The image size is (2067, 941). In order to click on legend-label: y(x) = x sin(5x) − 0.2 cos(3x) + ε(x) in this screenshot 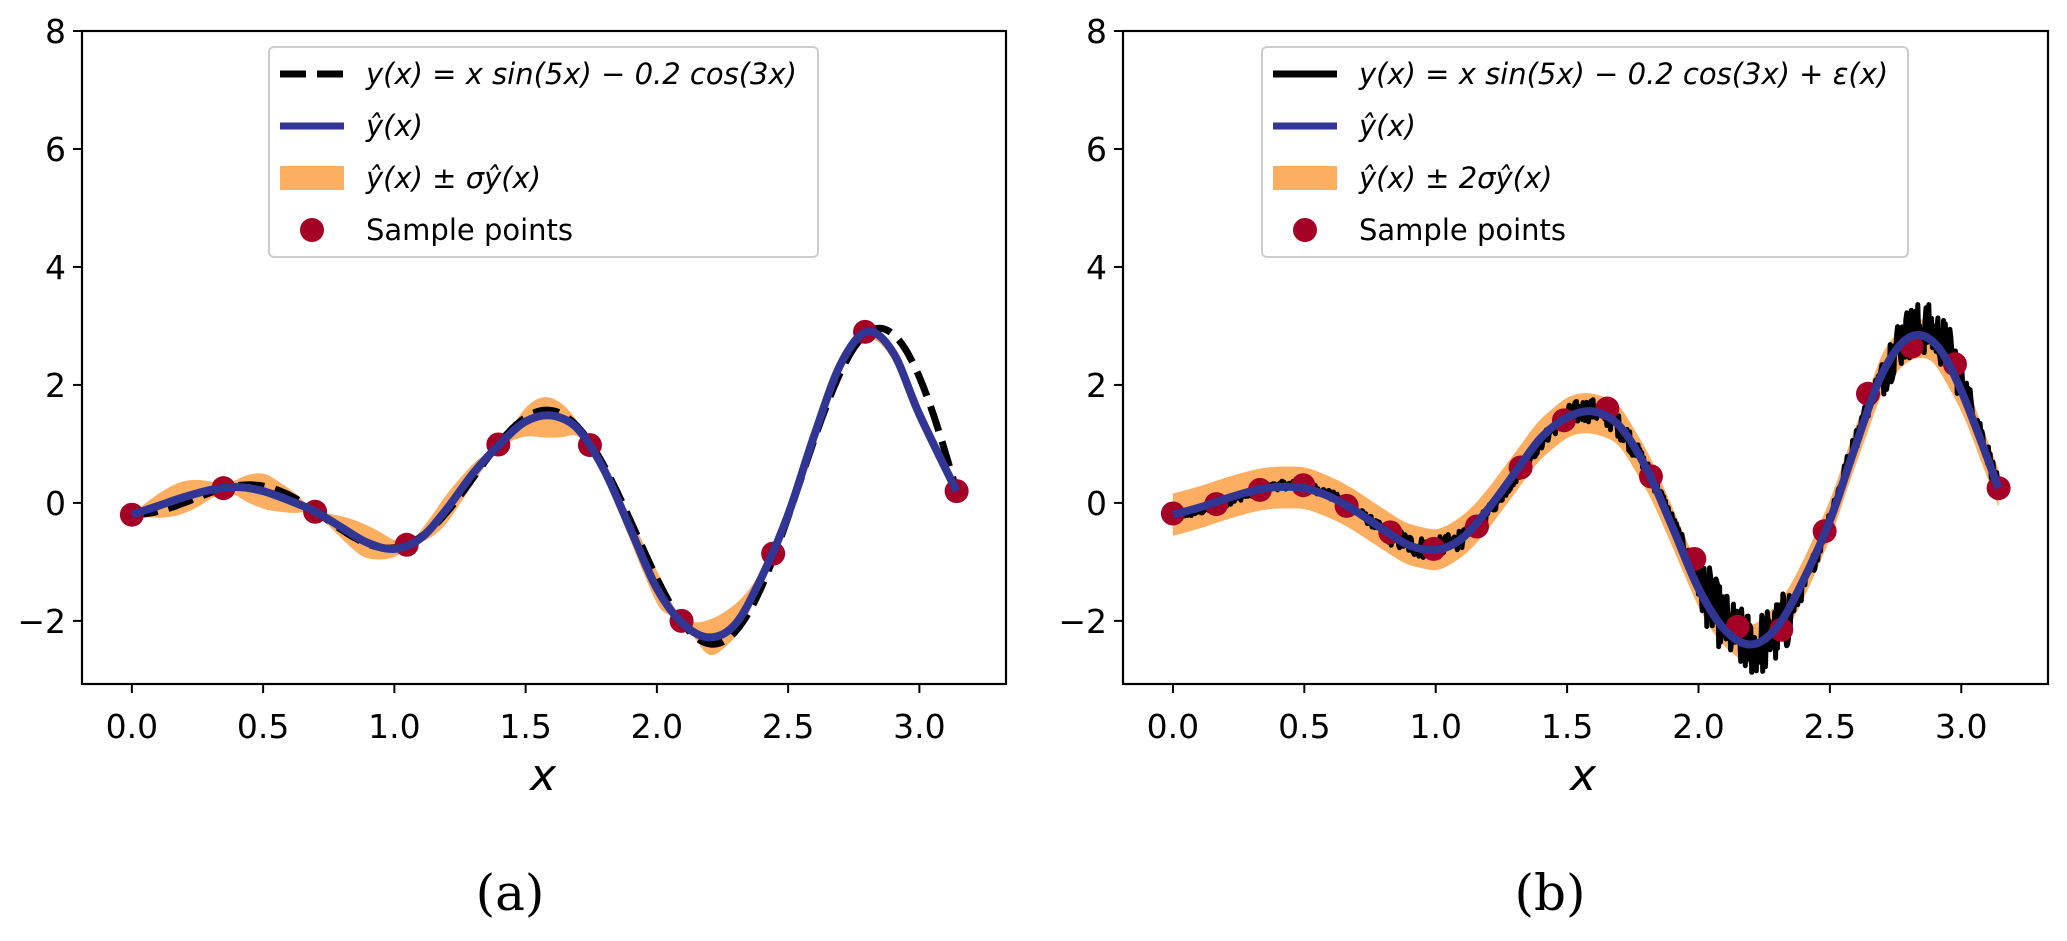, I will do `click(1623, 74)`.